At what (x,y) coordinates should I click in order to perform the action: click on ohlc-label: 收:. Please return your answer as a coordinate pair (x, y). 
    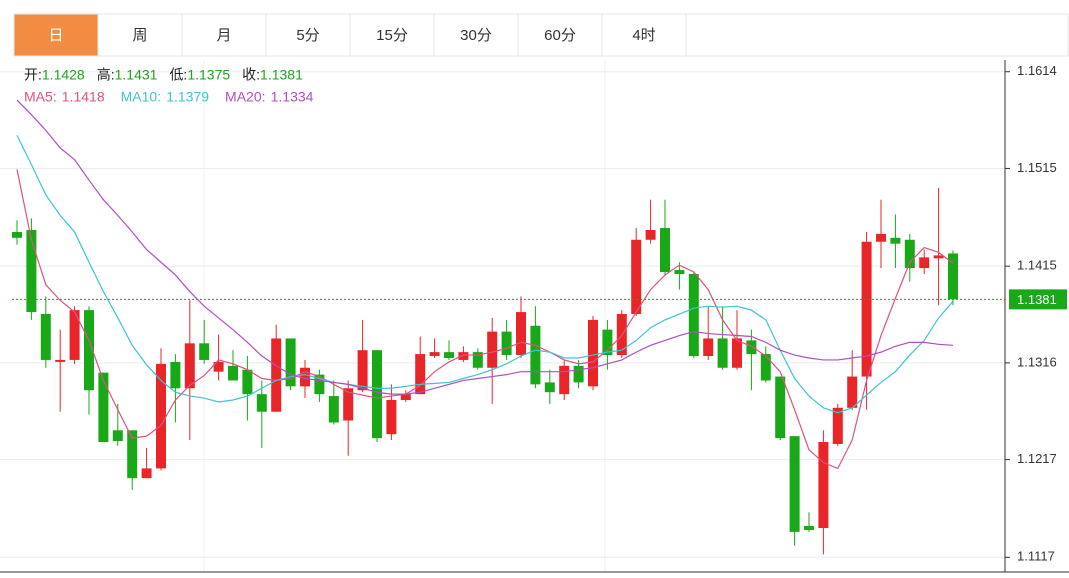
    Looking at the image, I should click on (251, 75).